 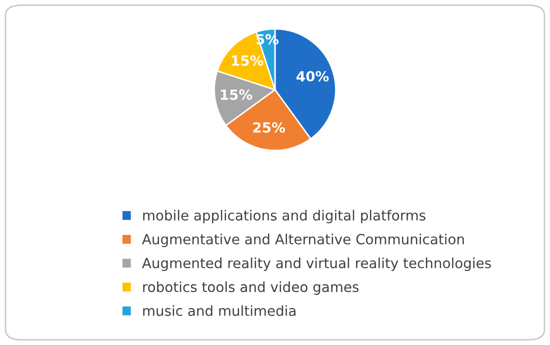 What do you see at coordinates (303, 241) in the screenshot?
I see `legend-label: Augmentative and Alternative Communication` at bounding box center [303, 241].